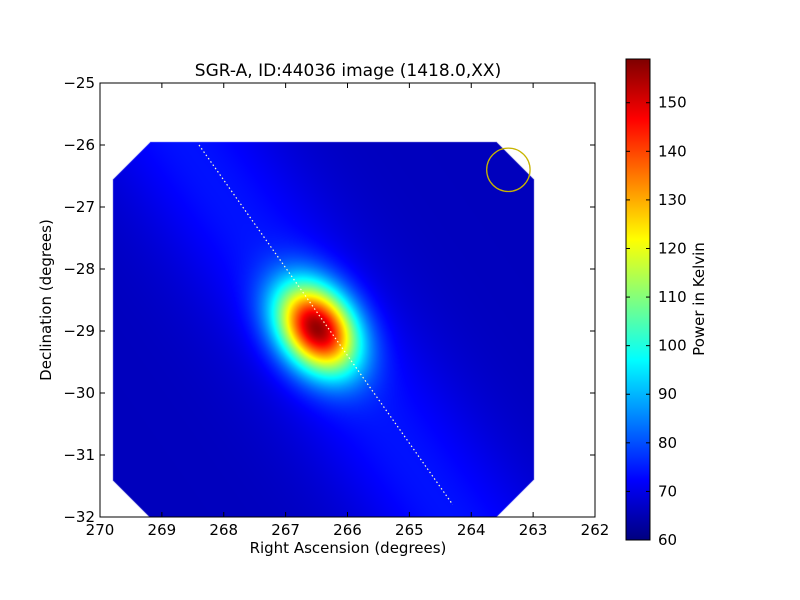  I want to click on chart-title: SGR-A, ID:44036 image (1418.0,XX), so click(348, 71).